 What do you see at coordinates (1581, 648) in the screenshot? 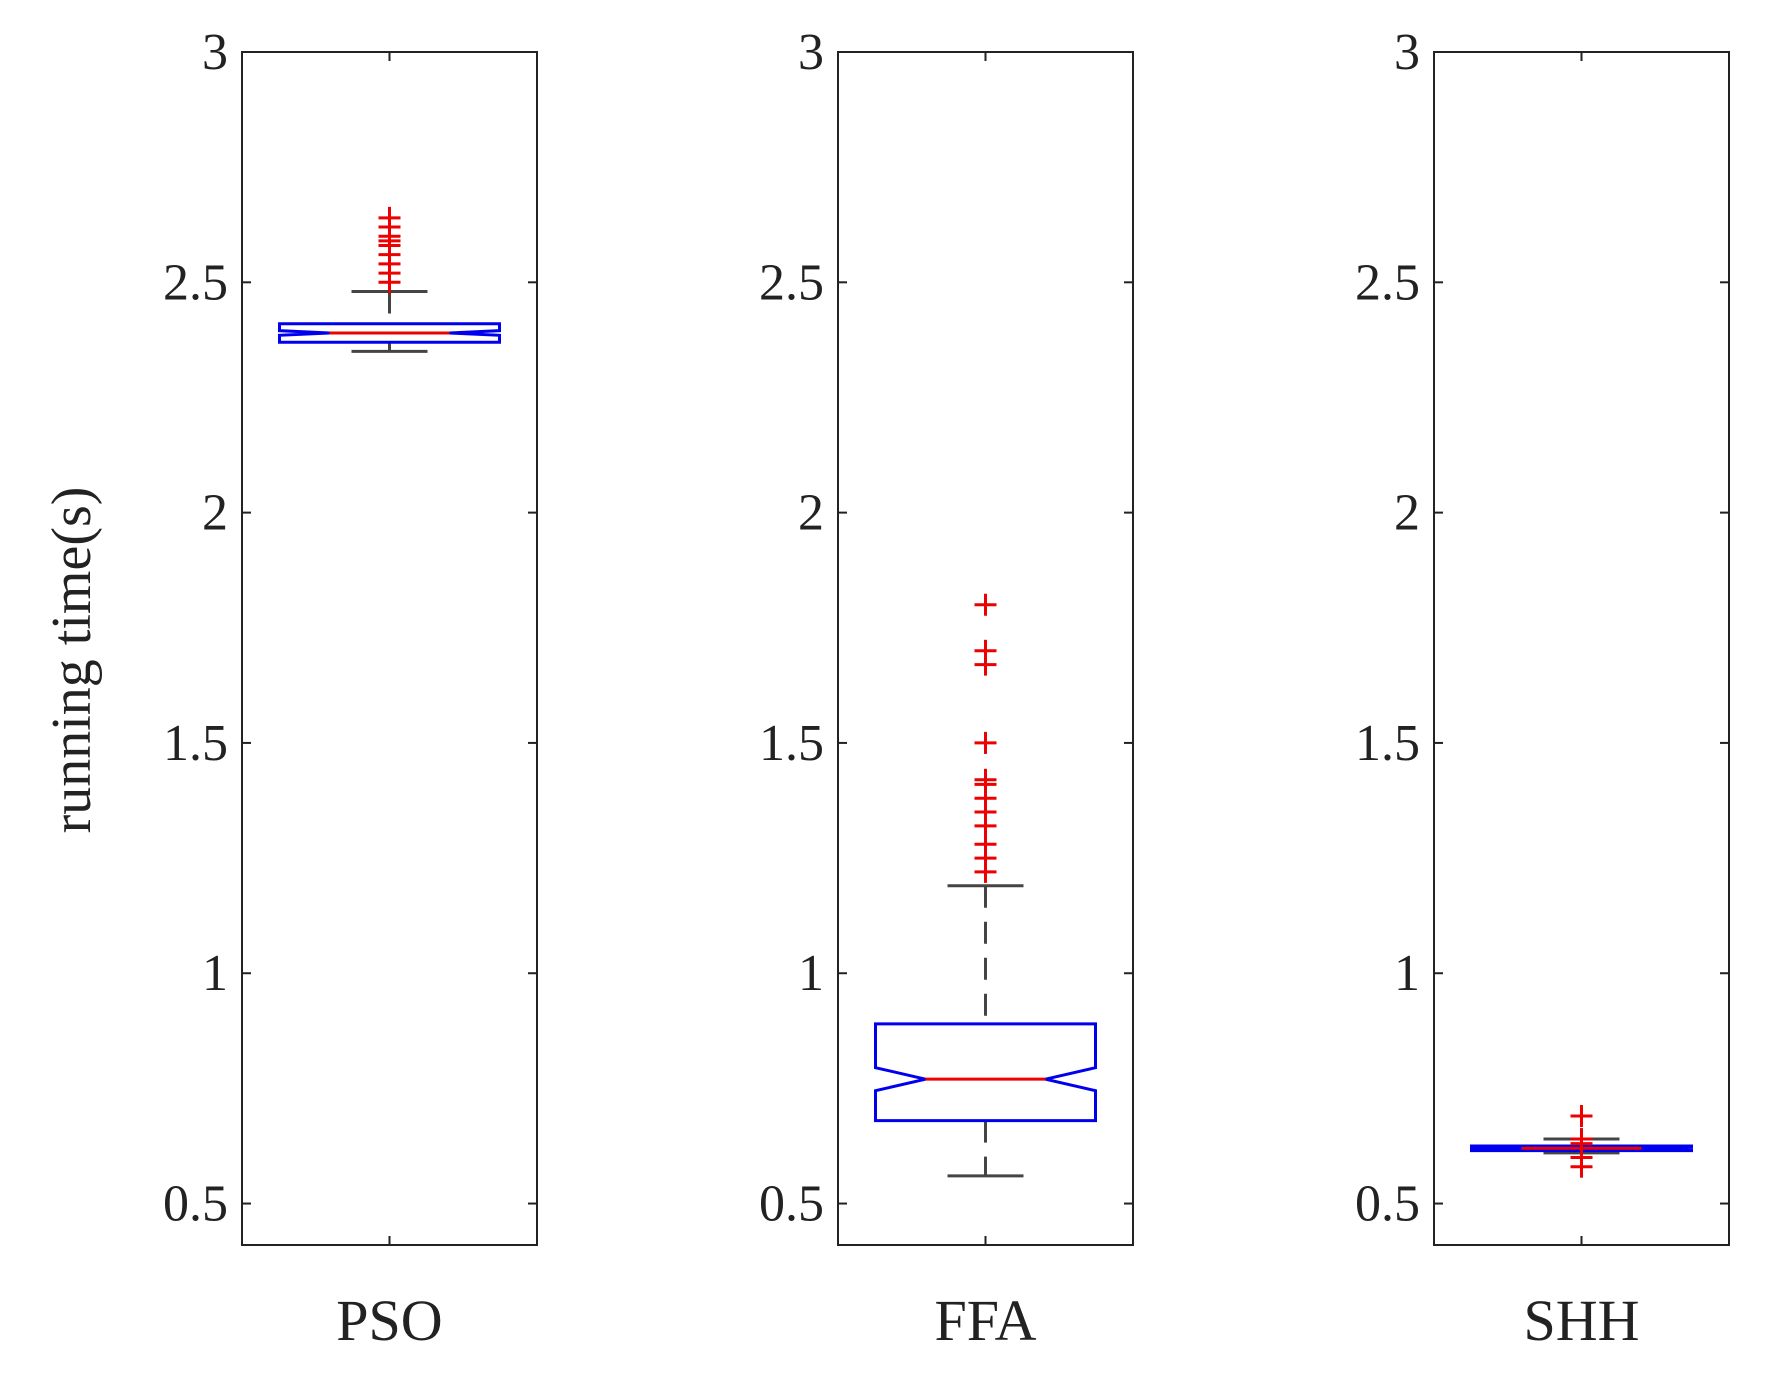
I see `axes-frame` at bounding box center [1581, 648].